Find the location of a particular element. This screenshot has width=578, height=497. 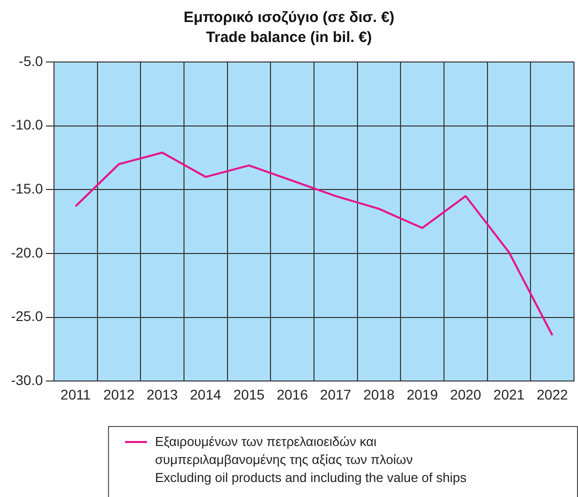

chart-title: Εμπορικό ισοζύγιο (σε δισ. €) is located at coordinates (289, 18).